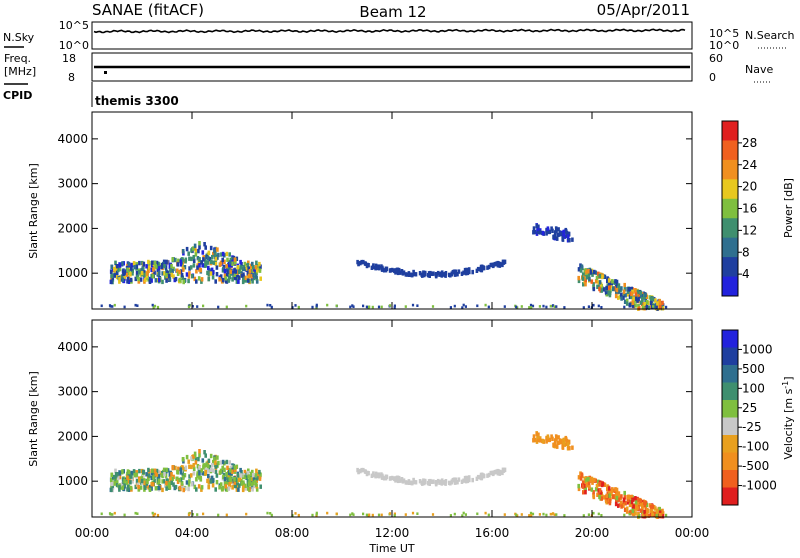  Describe the element at coordinates (753, 369) in the screenshot. I see `colorbar-tick-label: 500` at that location.